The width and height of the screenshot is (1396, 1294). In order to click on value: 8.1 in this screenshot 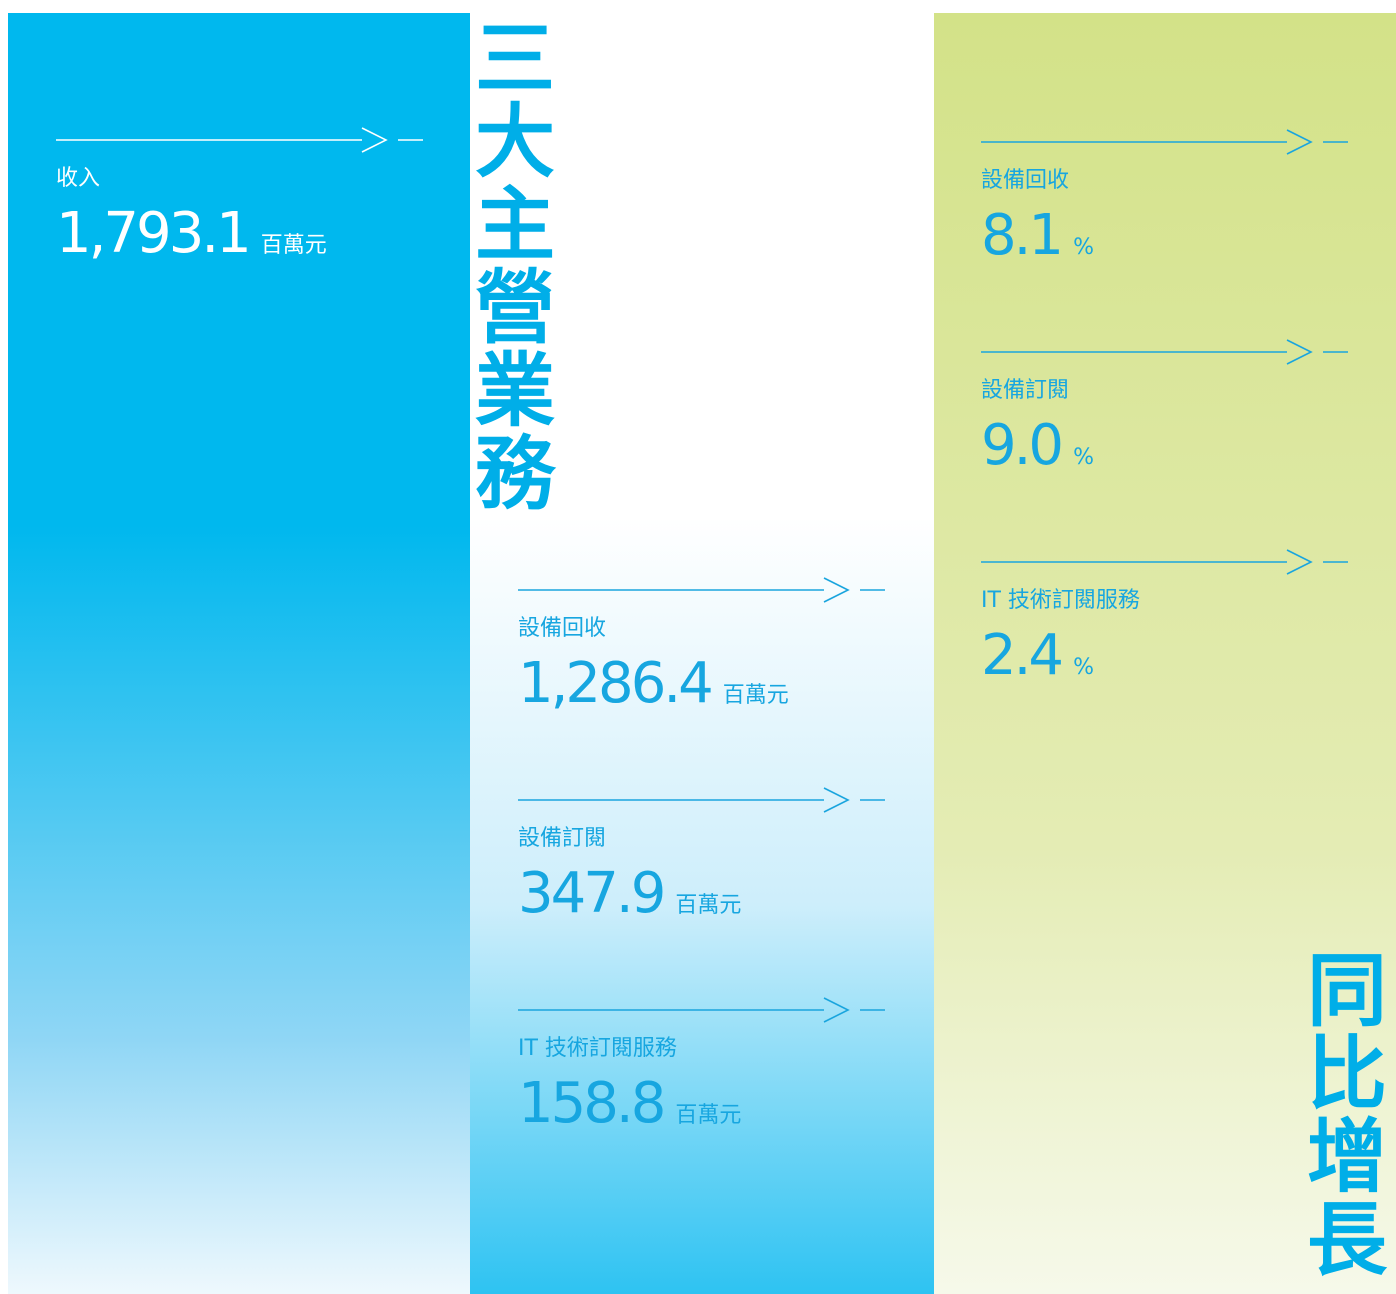, I will do `click(1022, 235)`.